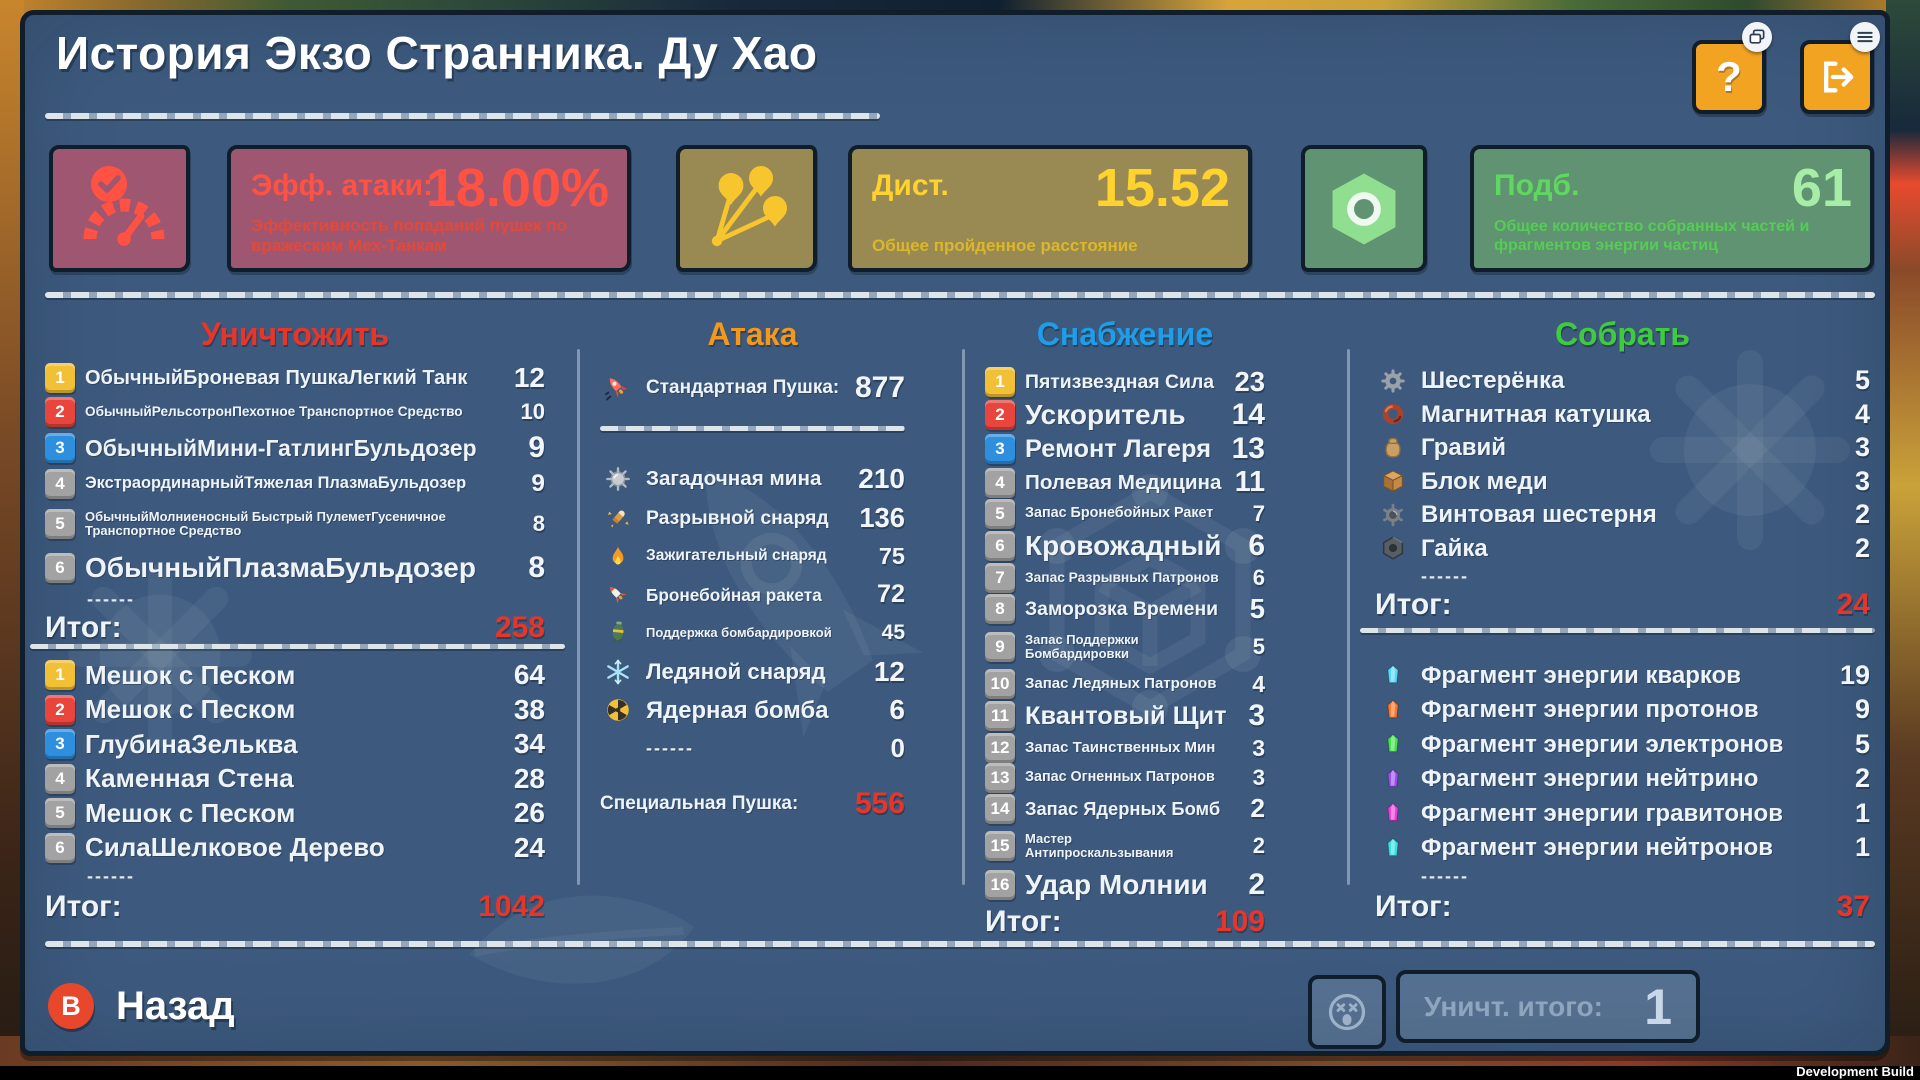  Describe the element at coordinates (1393, 744) in the screenshot. I see `energy-crystal-icon` at that location.